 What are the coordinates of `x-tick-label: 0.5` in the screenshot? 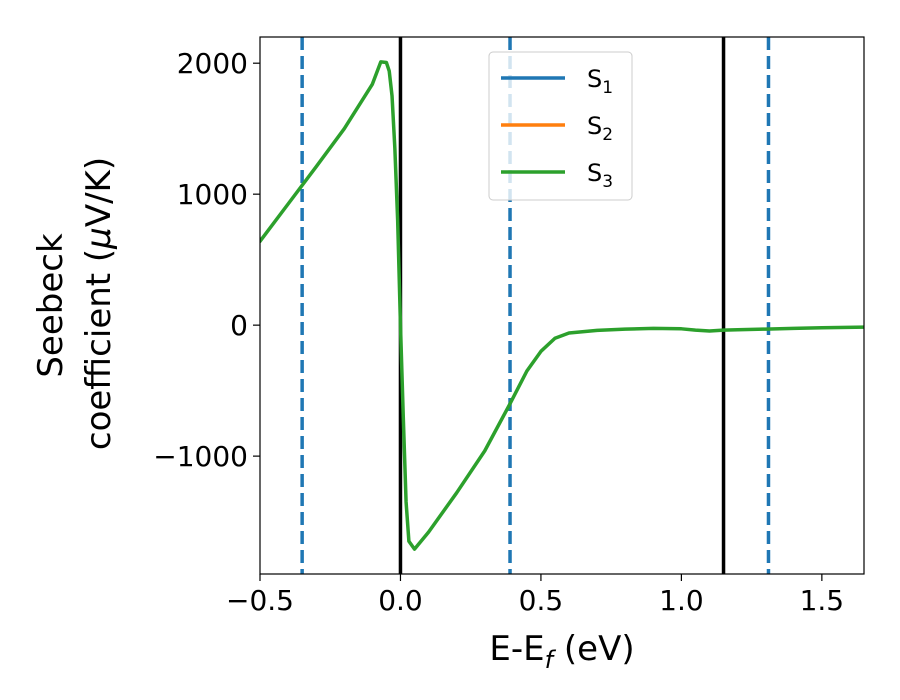 It's located at (541, 600).